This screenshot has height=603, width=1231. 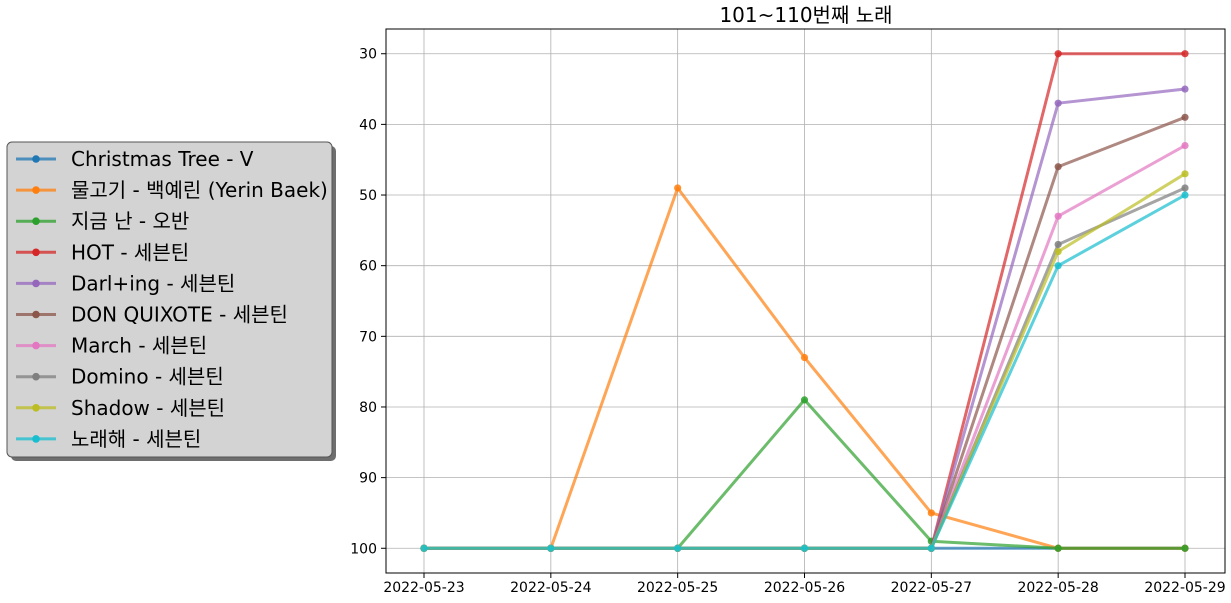 What do you see at coordinates (368, 337) in the screenshot?
I see `y-tick-label: 70` at bounding box center [368, 337].